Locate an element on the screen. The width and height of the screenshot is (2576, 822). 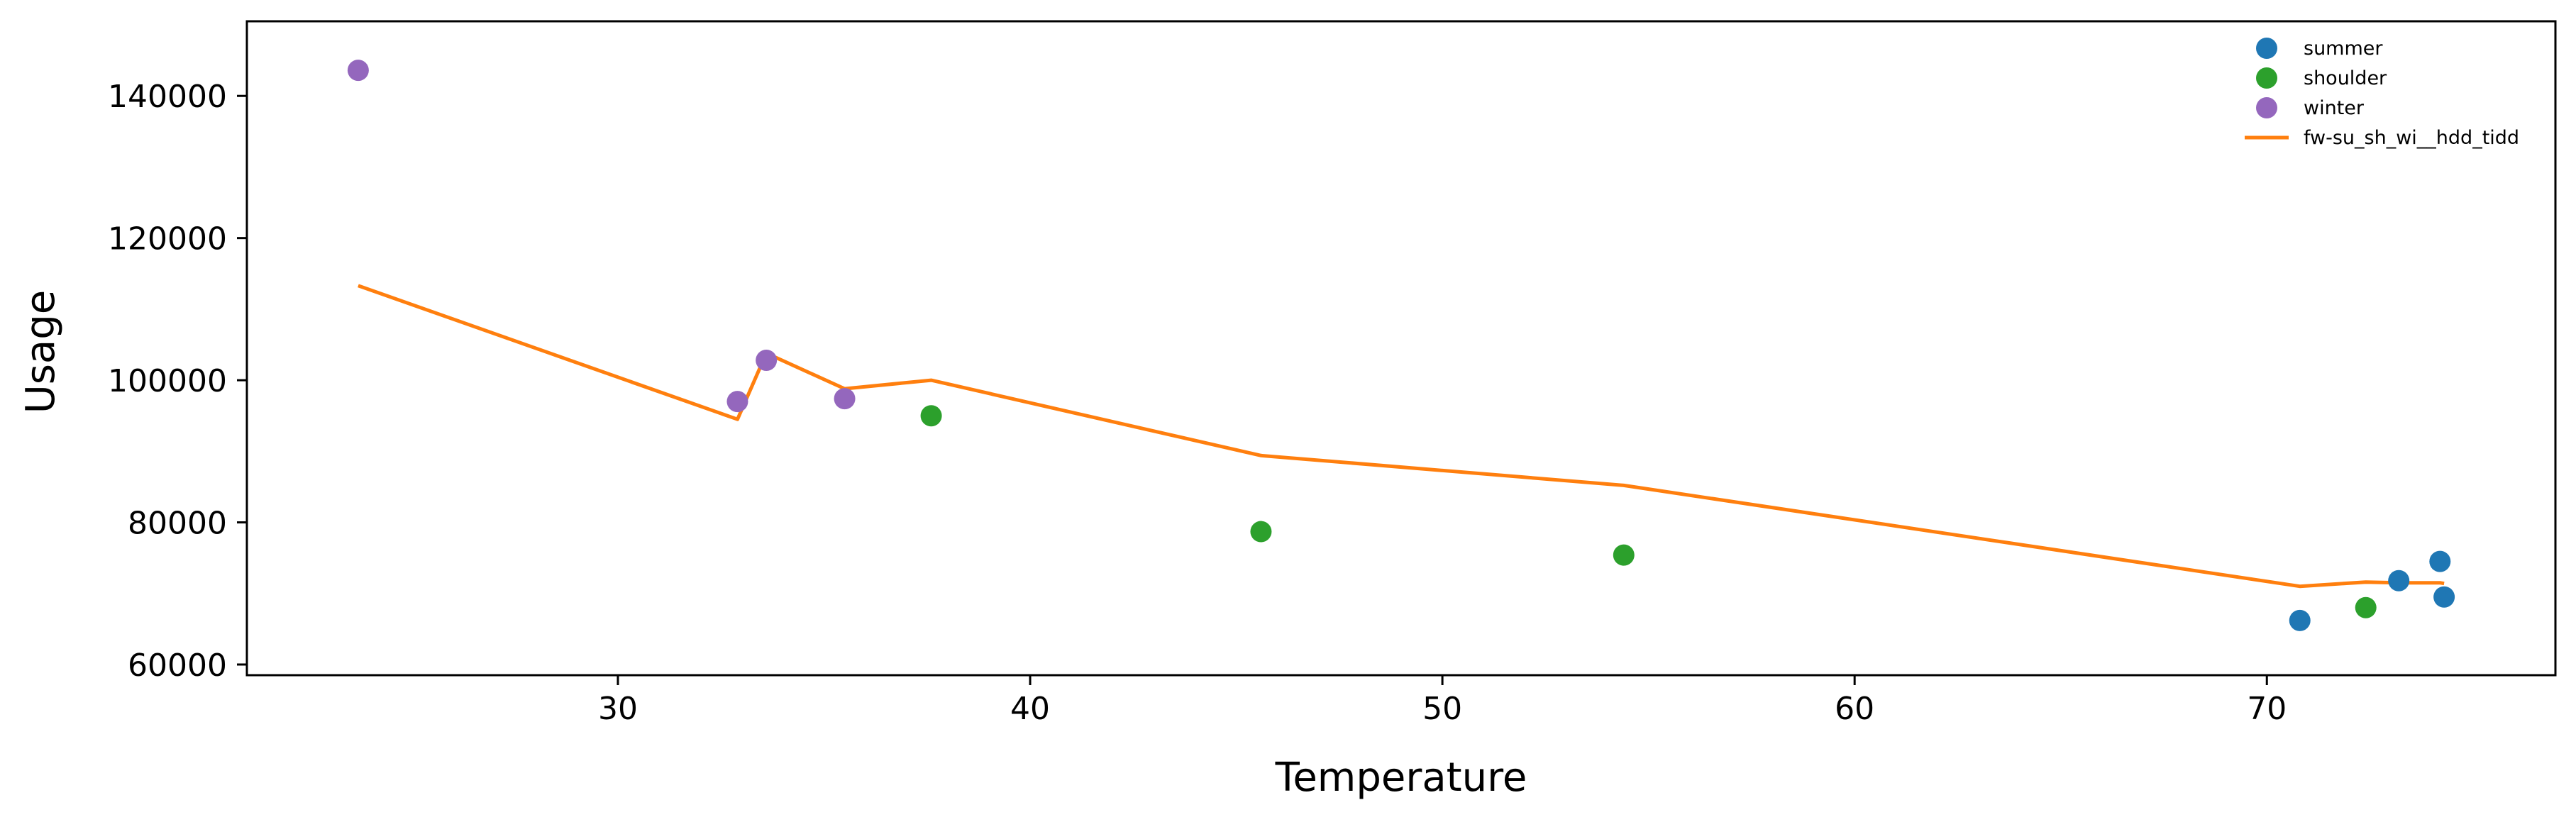
y-tick-label: 100000 is located at coordinates (167, 381).